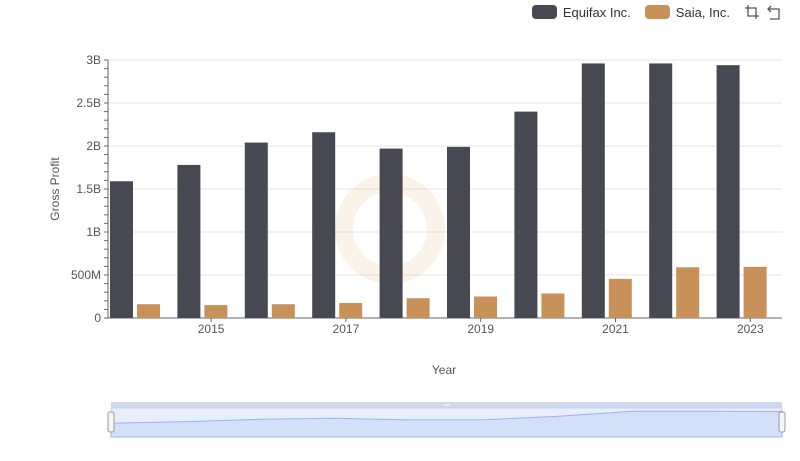  I want to click on y-tick-label: 1B, so click(93, 232).